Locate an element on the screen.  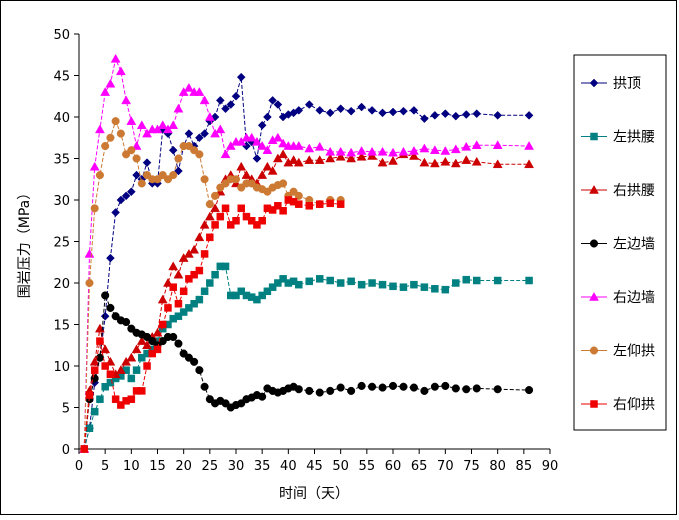
legend-label: 拱顶 is located at coordinates (627, 84).